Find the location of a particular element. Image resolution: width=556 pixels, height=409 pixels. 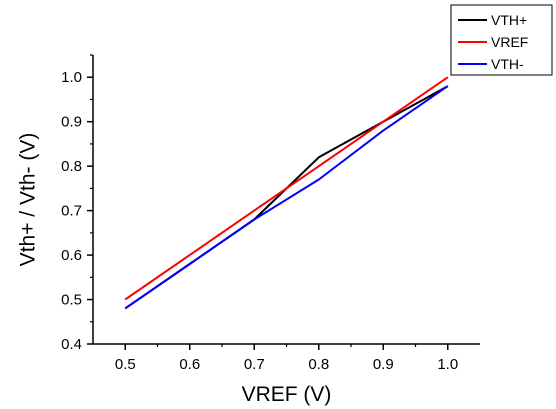

x-tick-label: 1.0 is located at coordinates (447, 364).